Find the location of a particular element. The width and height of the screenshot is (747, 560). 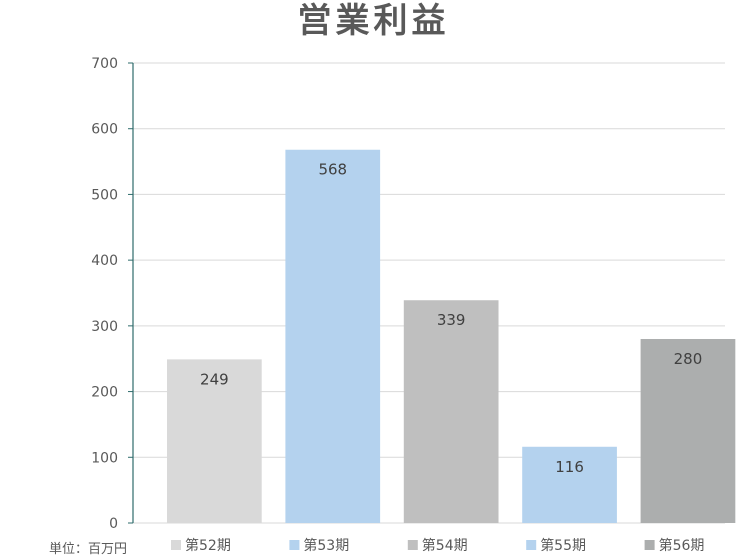

legend-label: 第56期 is located at coordinates (682, 545).